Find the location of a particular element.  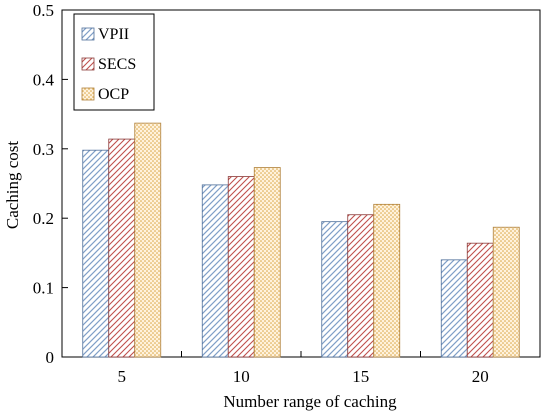

legend: VPII SECS OCP is located at coordinates (114, 62).